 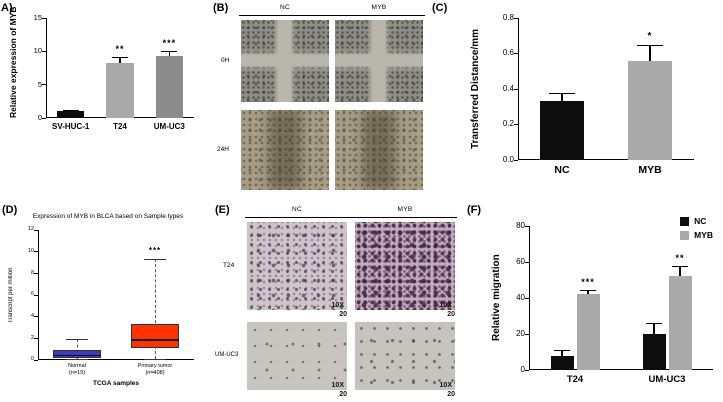 What do you see at coordinates (32, 316) in the screenshot?
I see `y-tick-label: 4` at bounding box center [32, 316].